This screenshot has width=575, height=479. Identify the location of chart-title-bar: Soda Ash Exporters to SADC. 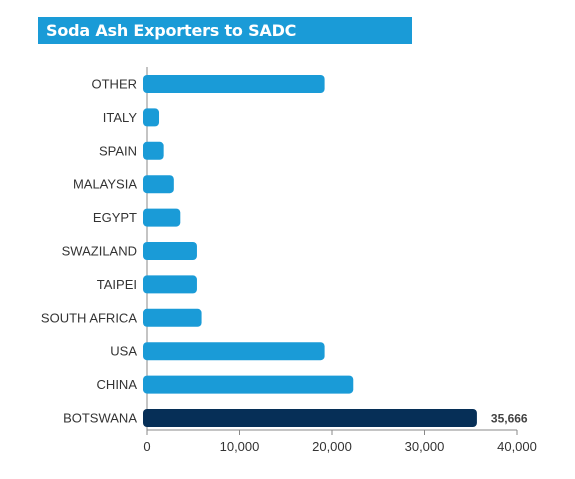
(225, 30).